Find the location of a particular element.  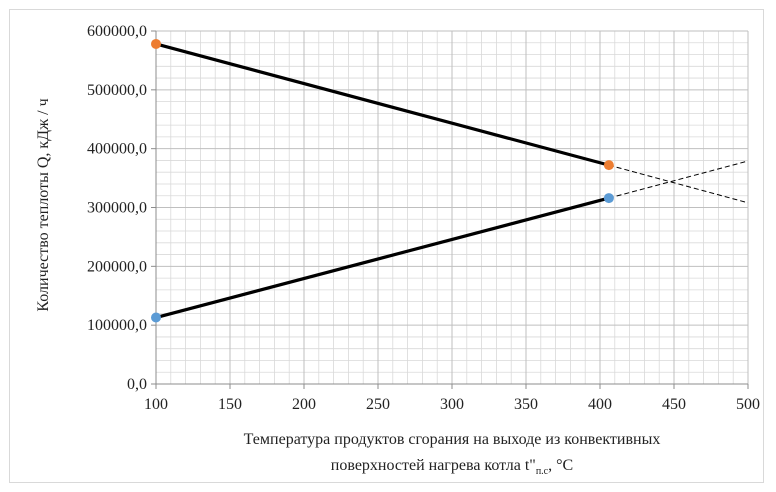

x-tick-label: 450 is located at coordinates (674, 404).